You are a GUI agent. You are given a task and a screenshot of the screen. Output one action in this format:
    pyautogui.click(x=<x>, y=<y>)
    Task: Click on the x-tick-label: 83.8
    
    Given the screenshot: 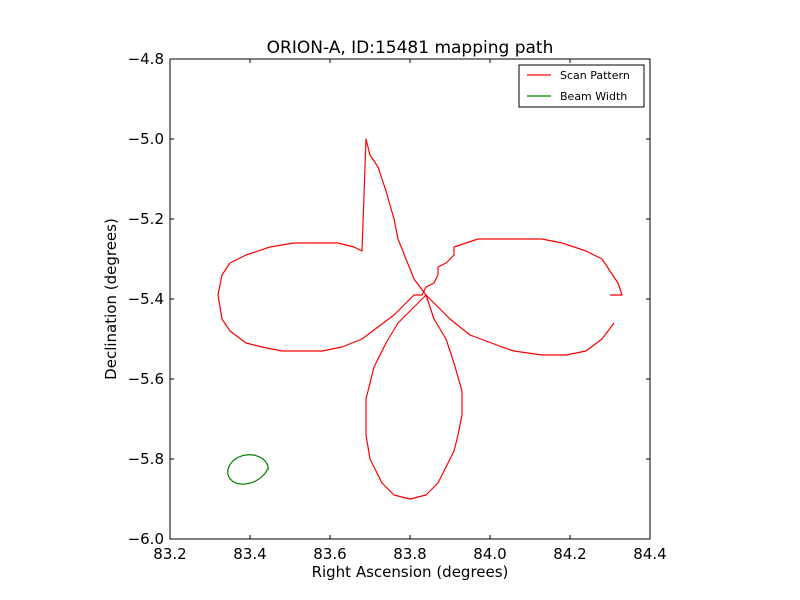 What is the action you would take?
    pyautogui.click(x=409, y=554)
    